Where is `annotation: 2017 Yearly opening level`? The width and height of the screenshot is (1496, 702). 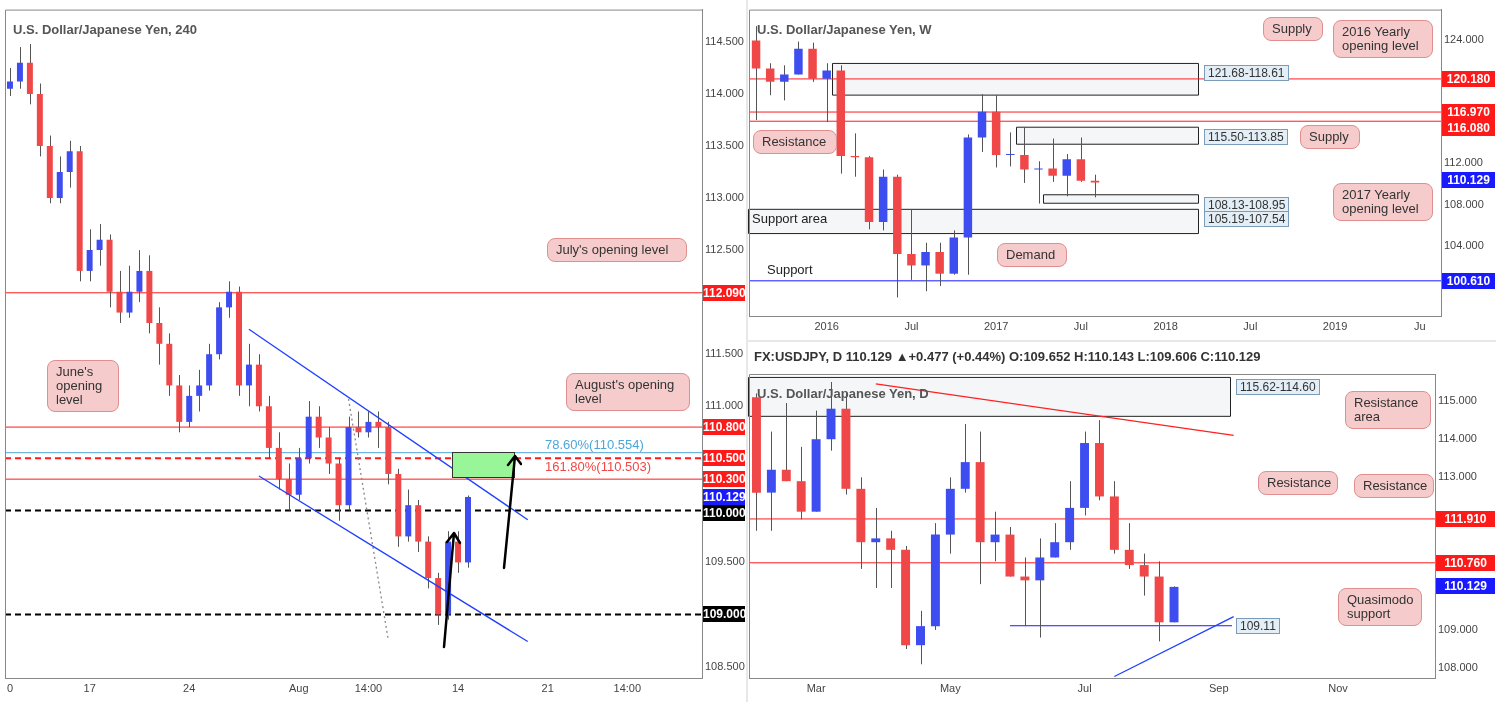 annotation: 2017 Yearly opening level is located at coordinates (1383, 202).